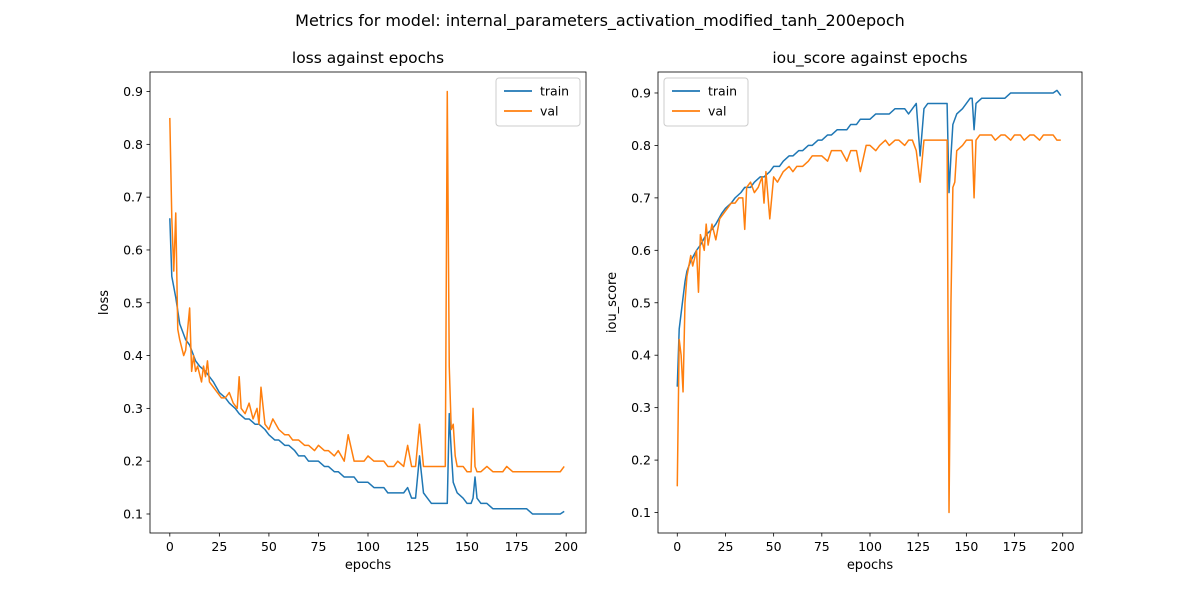  I want to click on y-axis-label: loss, so click(104, 302).